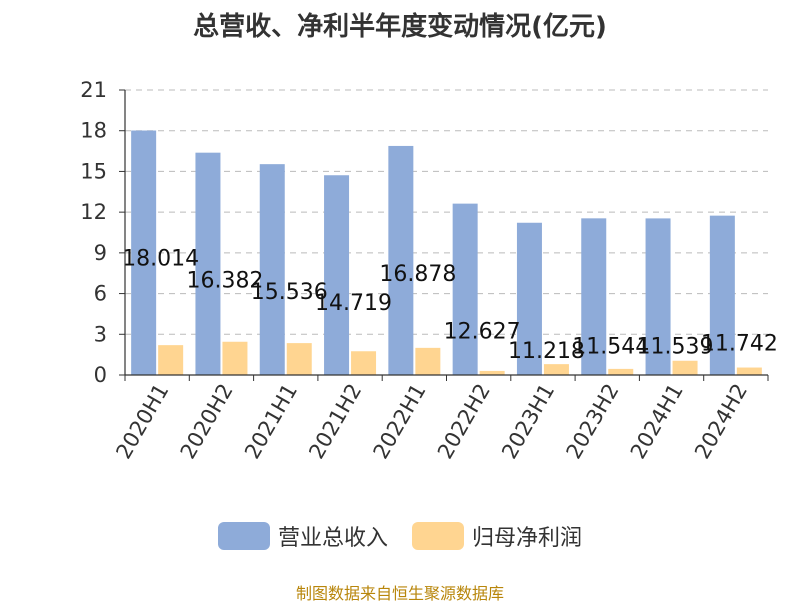 This screenshot has height=604, width=800. I want to click on y-tick-label: 6, so click(100, 294).